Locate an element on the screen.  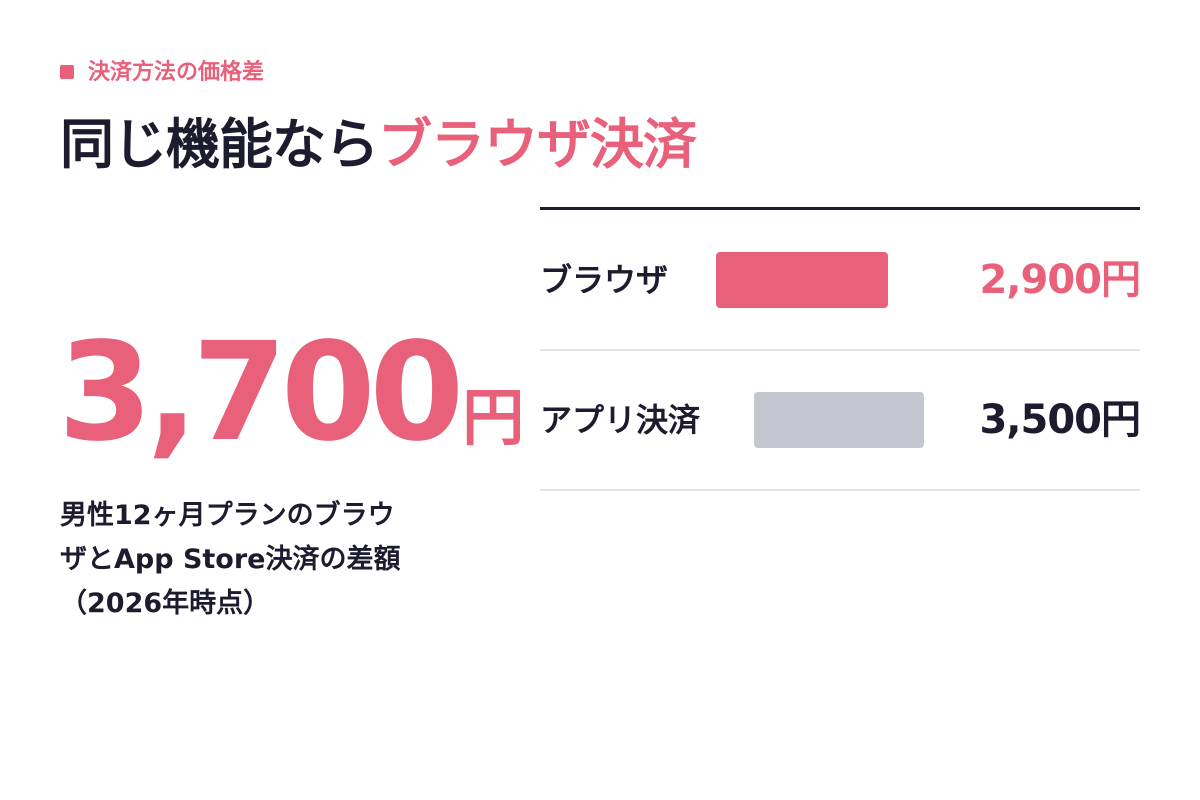
big-unit: 円 is located at coordinates (493, 417).